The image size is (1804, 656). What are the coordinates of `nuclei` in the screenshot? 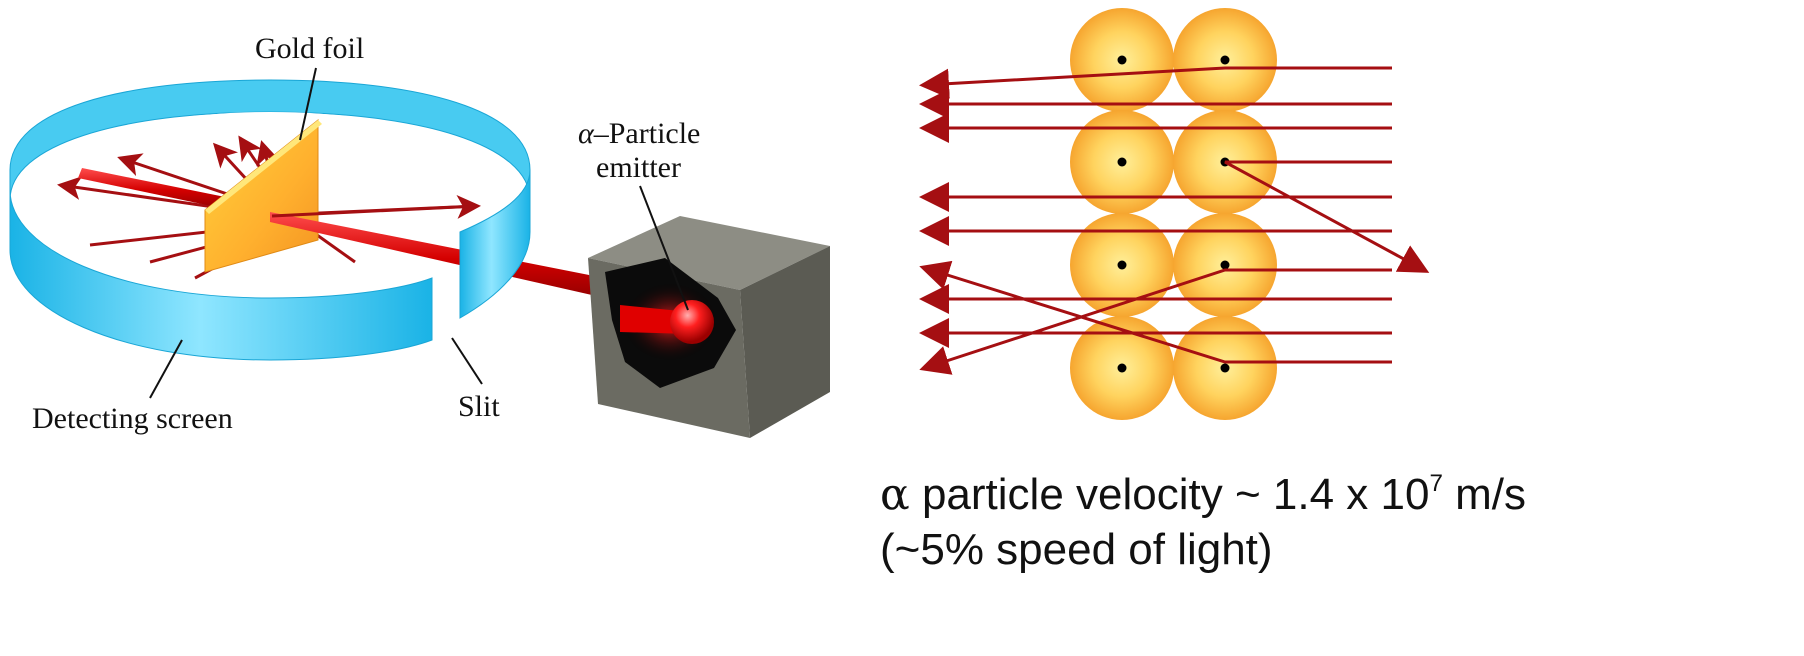 It's located at (1173, 214).